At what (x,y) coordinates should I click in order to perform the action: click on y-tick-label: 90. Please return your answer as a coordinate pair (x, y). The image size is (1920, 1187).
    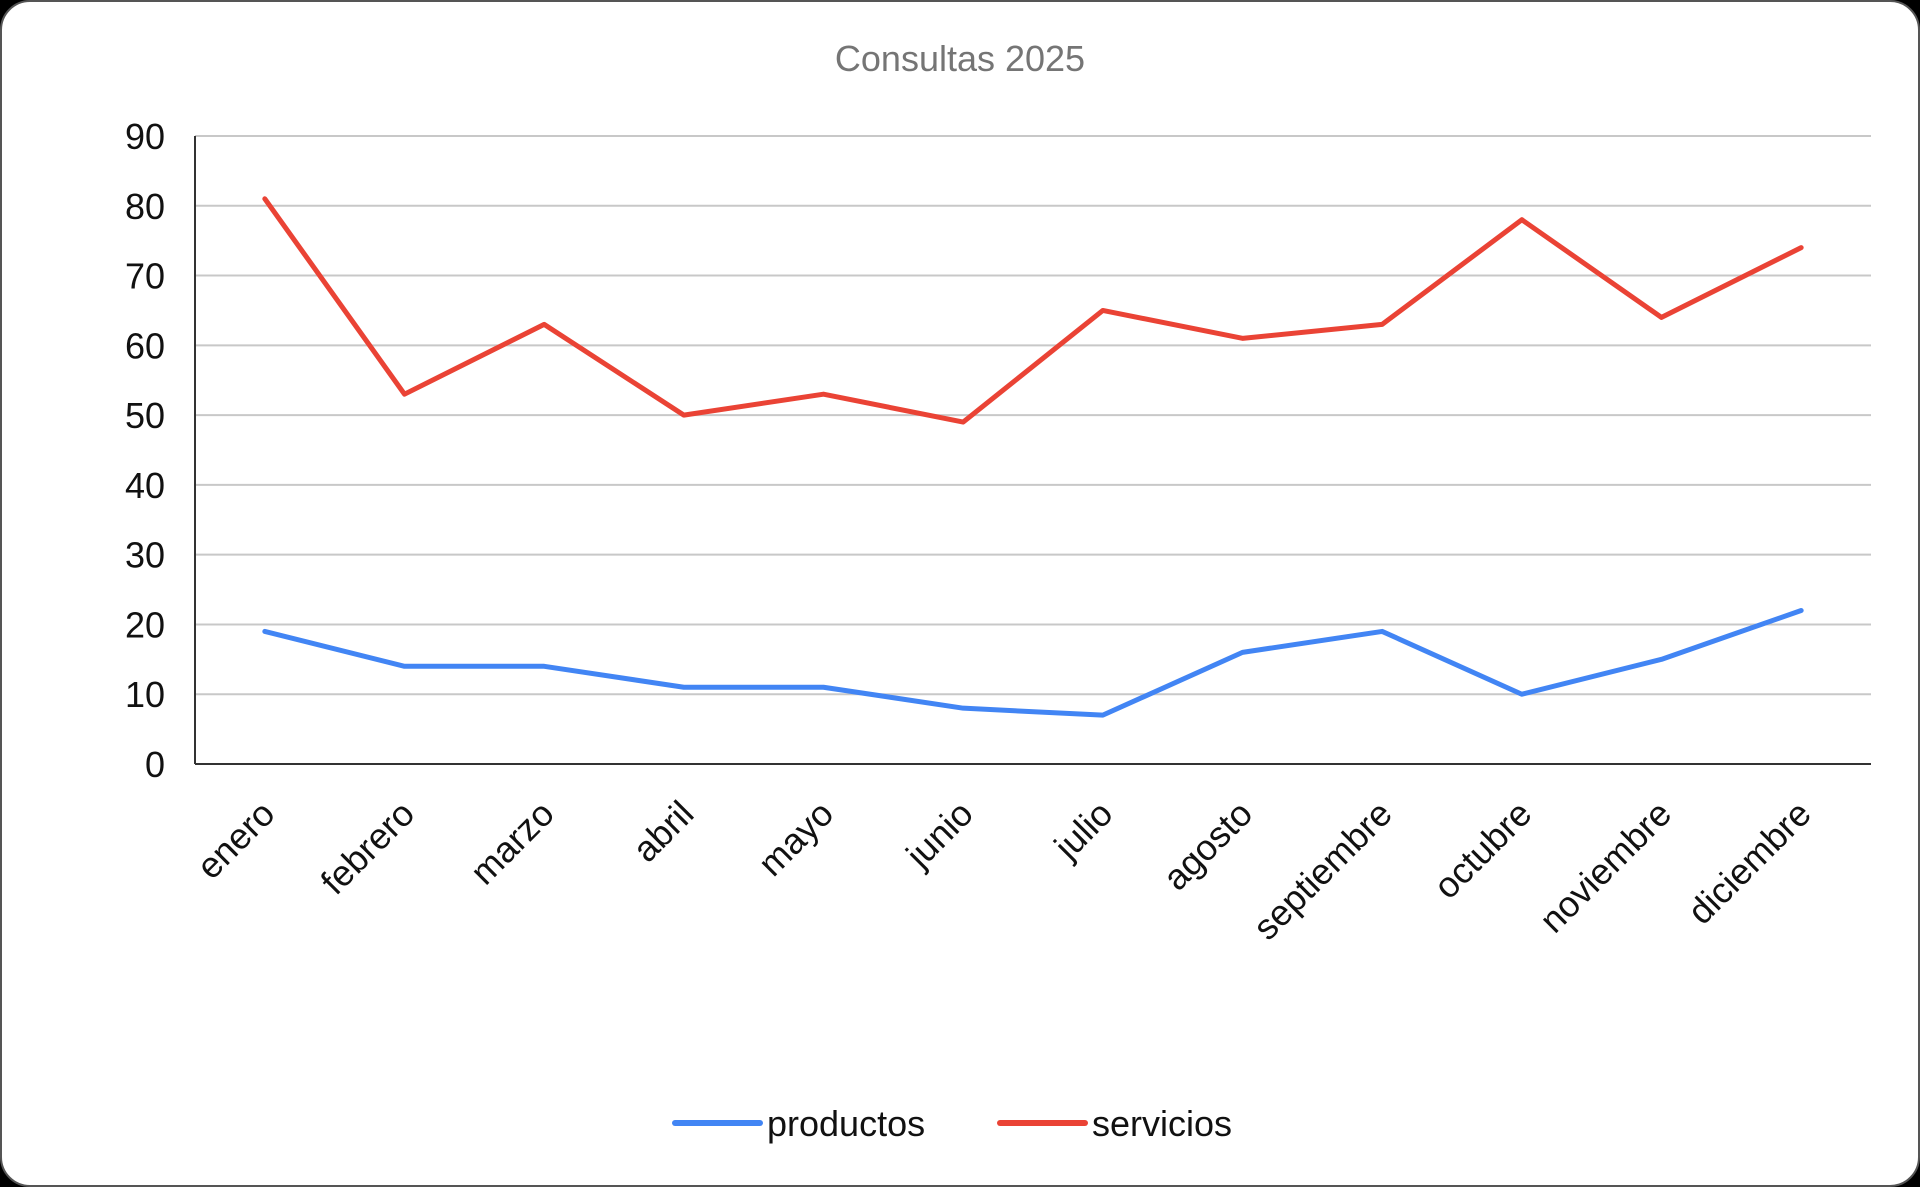
    Looking at the image, I should click on (145, 136).